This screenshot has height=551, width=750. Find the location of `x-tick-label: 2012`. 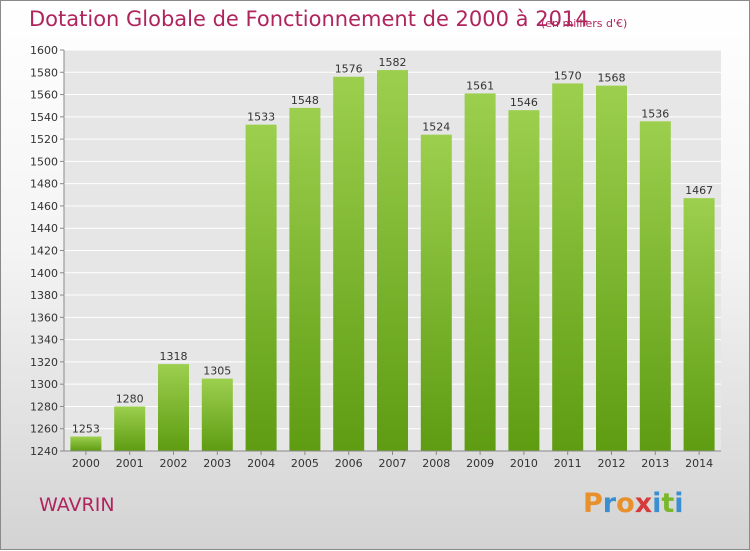

x-tick-label: 2012 is located at coordinates (612, 463).